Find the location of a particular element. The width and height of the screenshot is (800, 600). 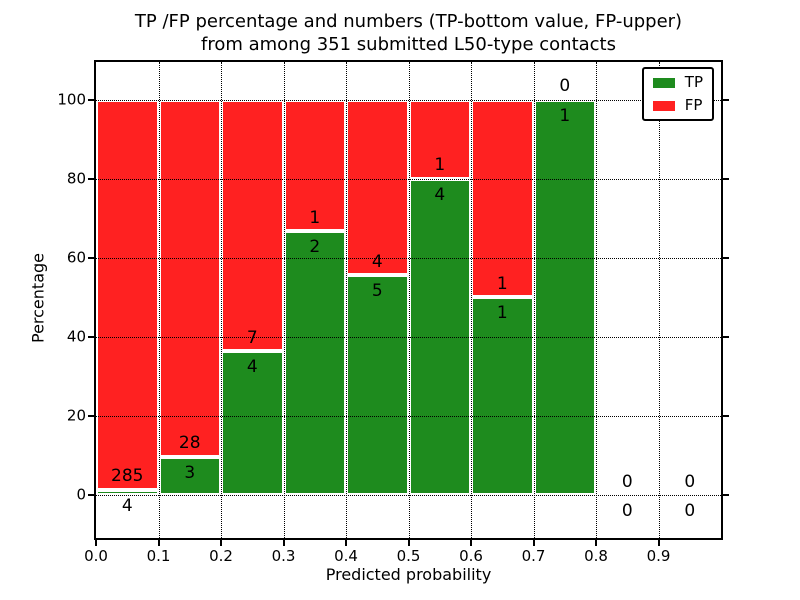

x-tick-label: 0.0 is located at coordinates (96, 556).